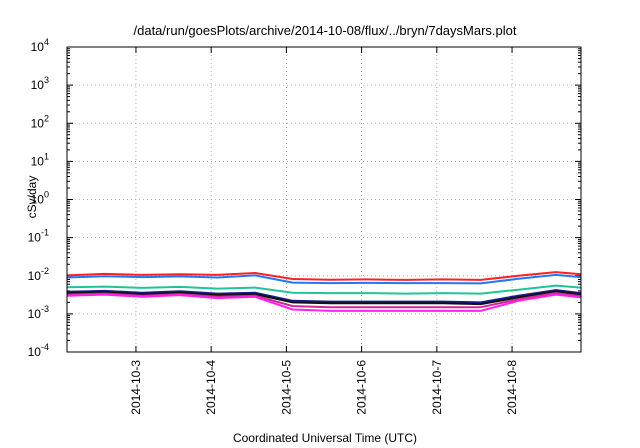 This screenshot has height=448, width=640. What do you see at coordinates (40, 45) in the screenshot?
I see `y-tick-label: 10⁴` at bounding box center [40, 45].